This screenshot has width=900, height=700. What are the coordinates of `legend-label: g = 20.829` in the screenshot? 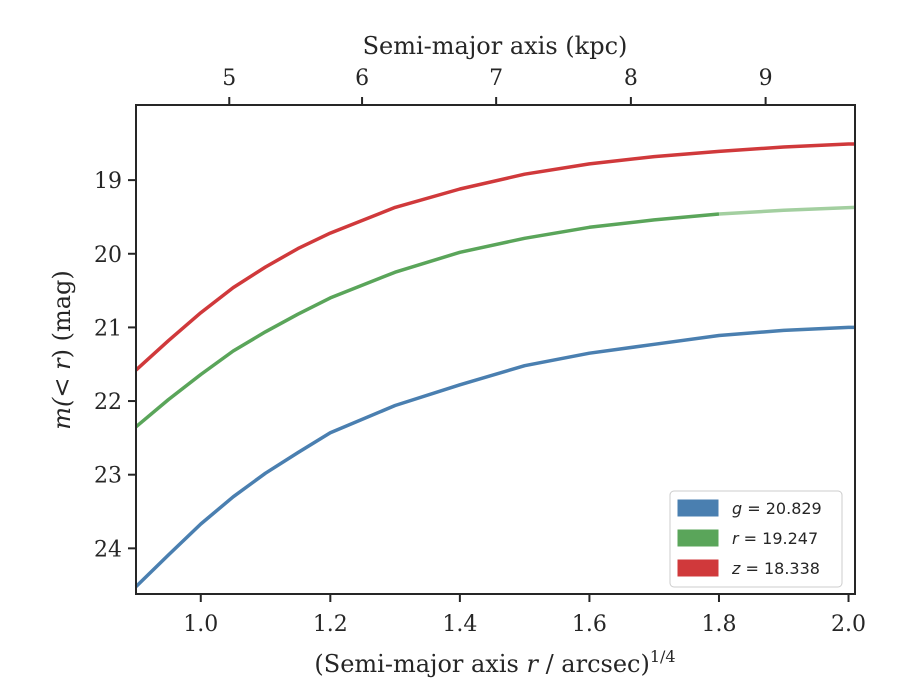 It's located at (777, 508).